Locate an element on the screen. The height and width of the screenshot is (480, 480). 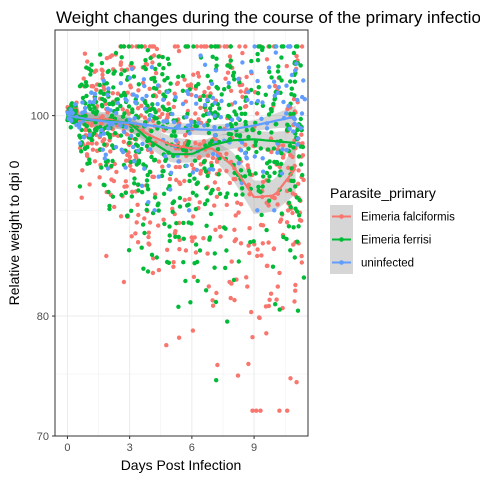
x-axis-title: Days Post Infection is located at coordinates (181, 465).